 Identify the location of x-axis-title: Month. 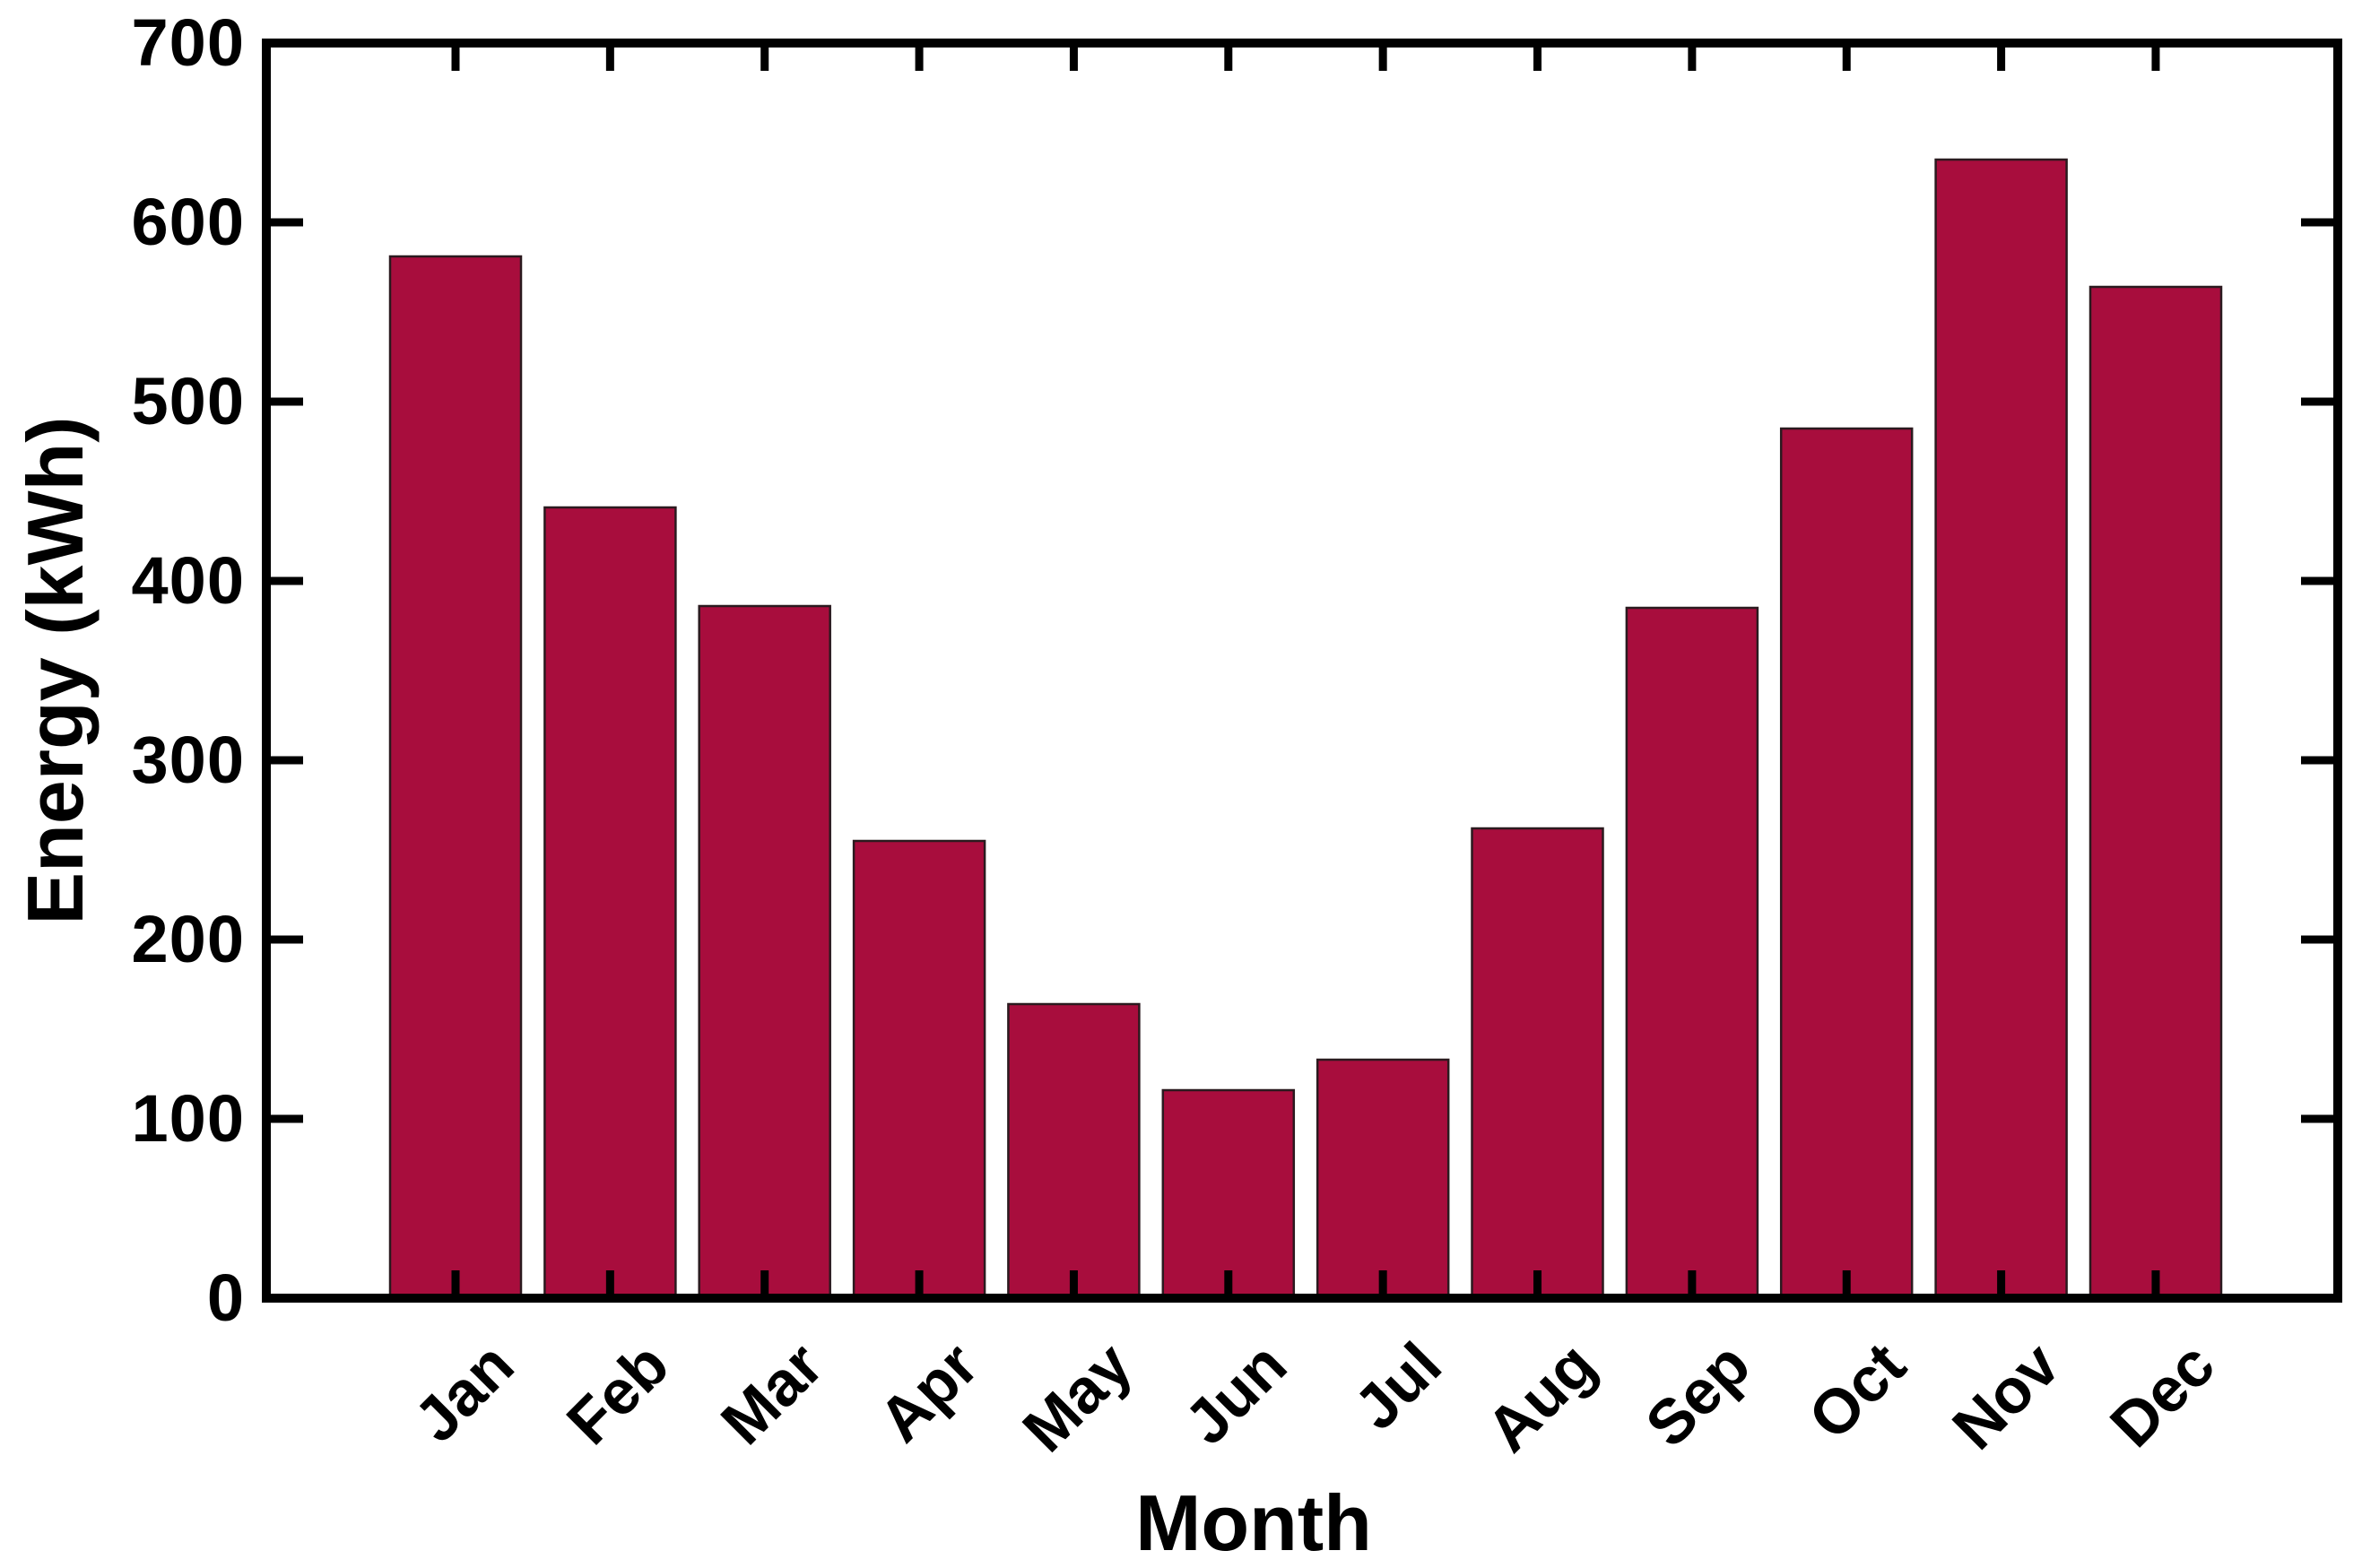
(1253, 1522).